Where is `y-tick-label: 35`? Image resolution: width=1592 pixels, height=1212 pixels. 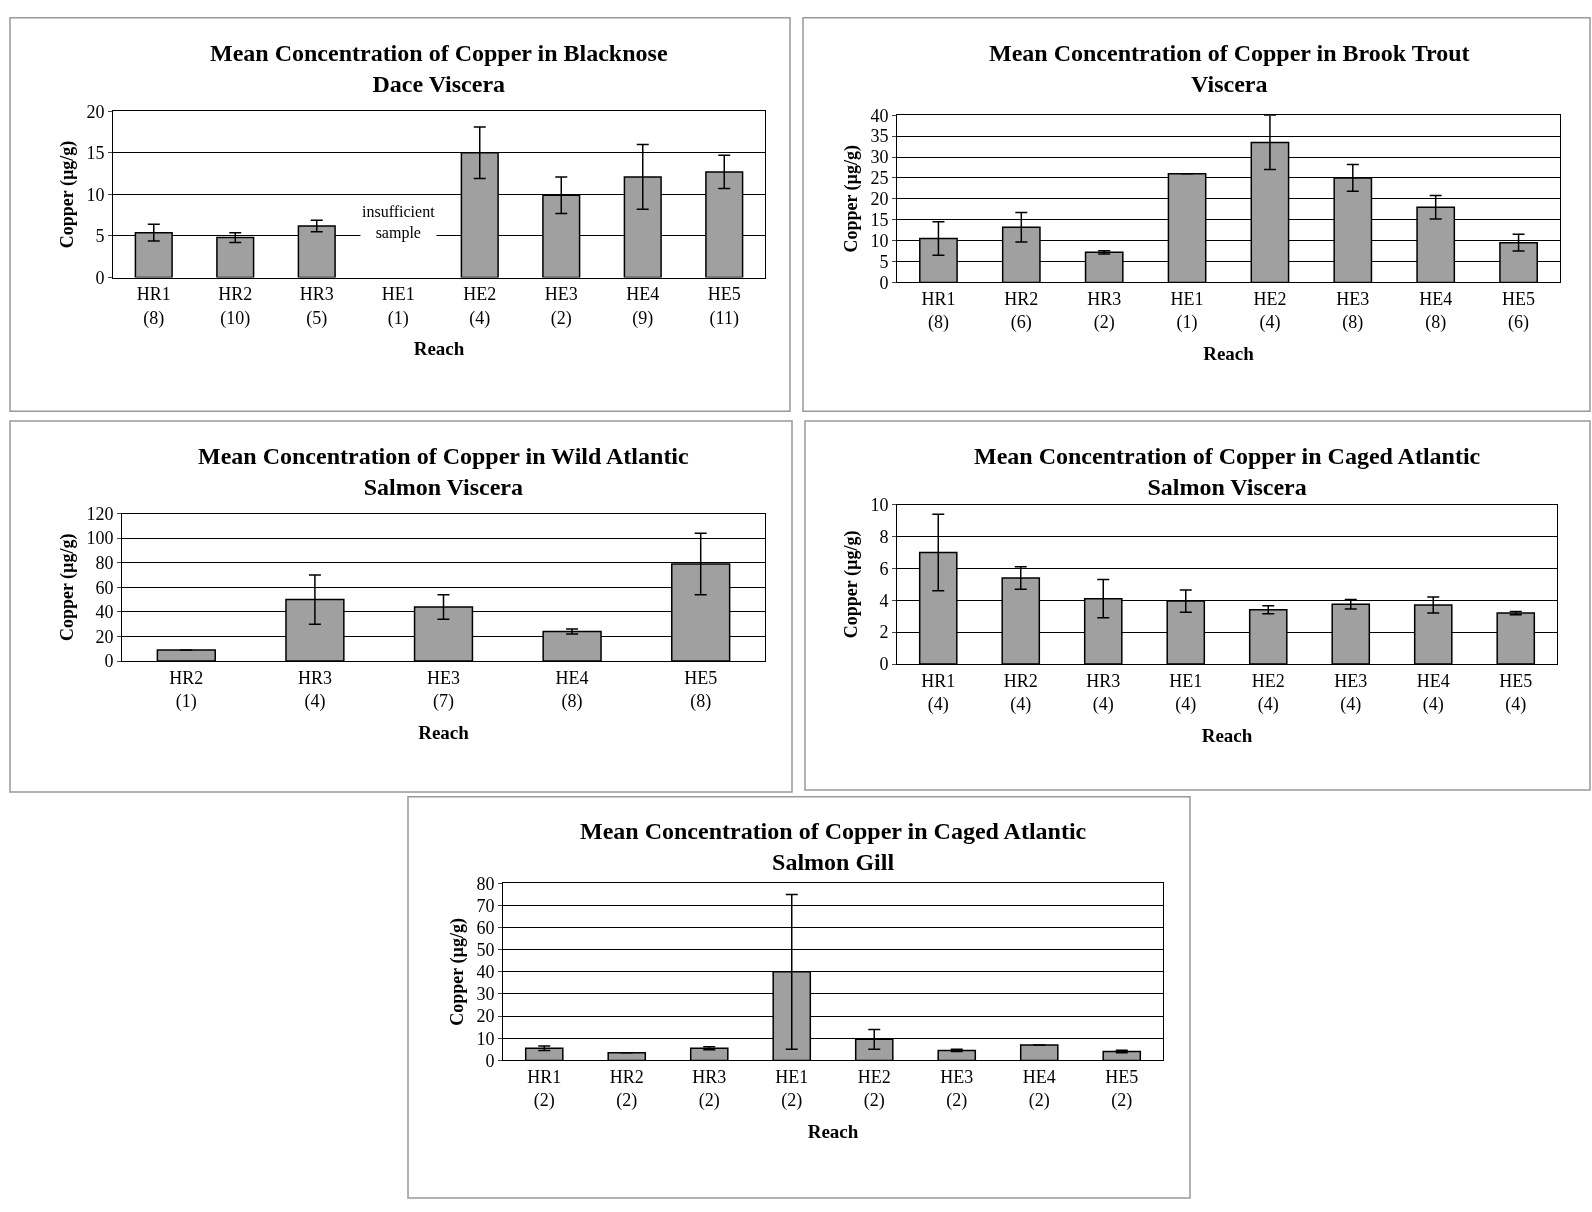
y-tick-label: 35 is located at coordinates (879, 136).